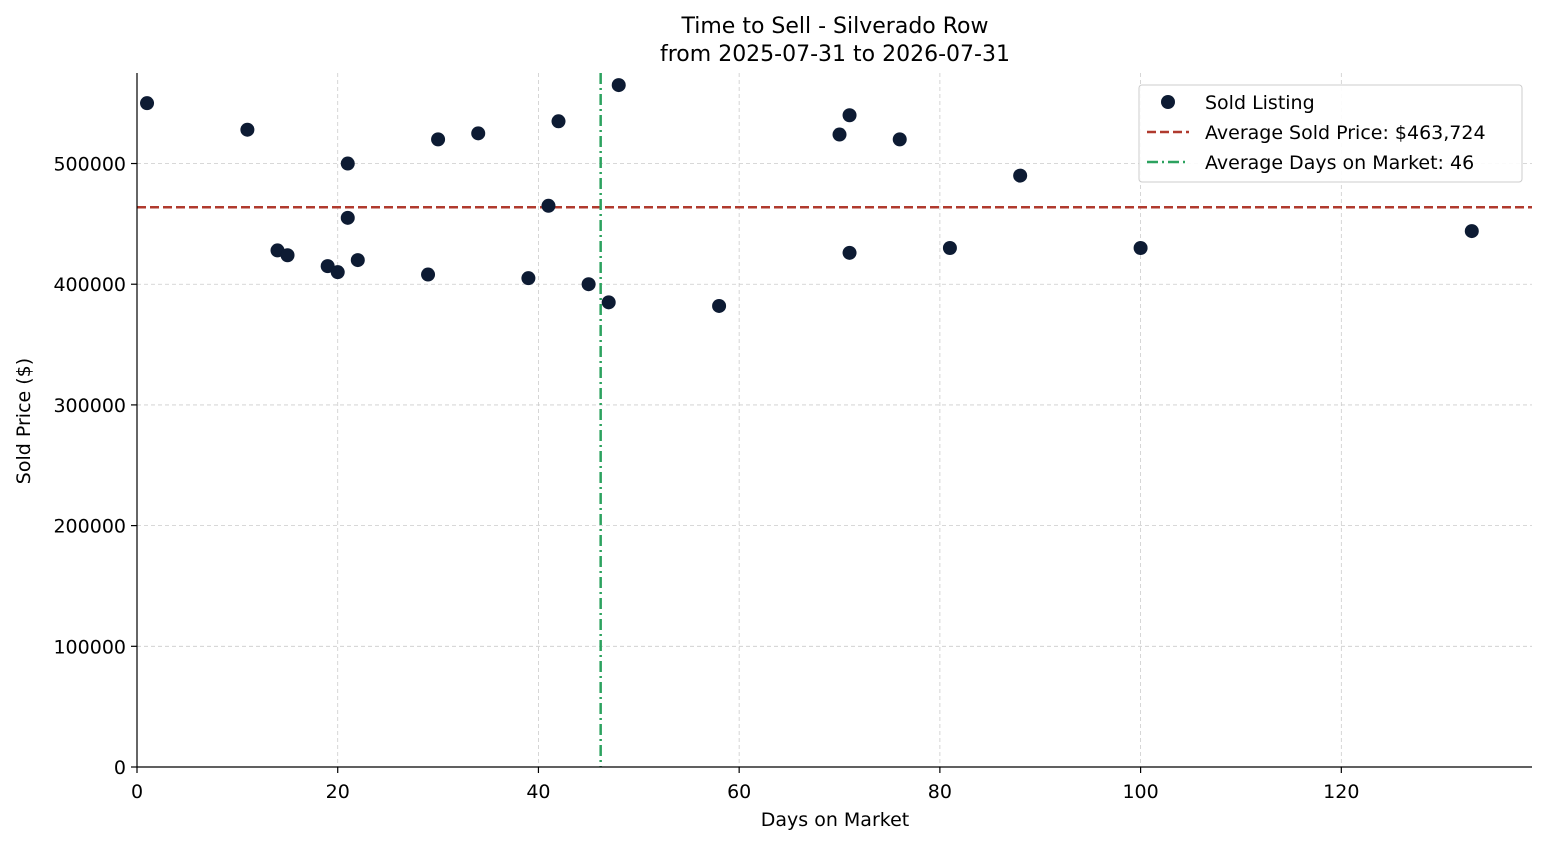 This screenshot has width=1547, height=845. What do you see at coordinates (89, 285) in the screenshot?
I see `y-tick-label: 400000` at bounding box center [89, 285].